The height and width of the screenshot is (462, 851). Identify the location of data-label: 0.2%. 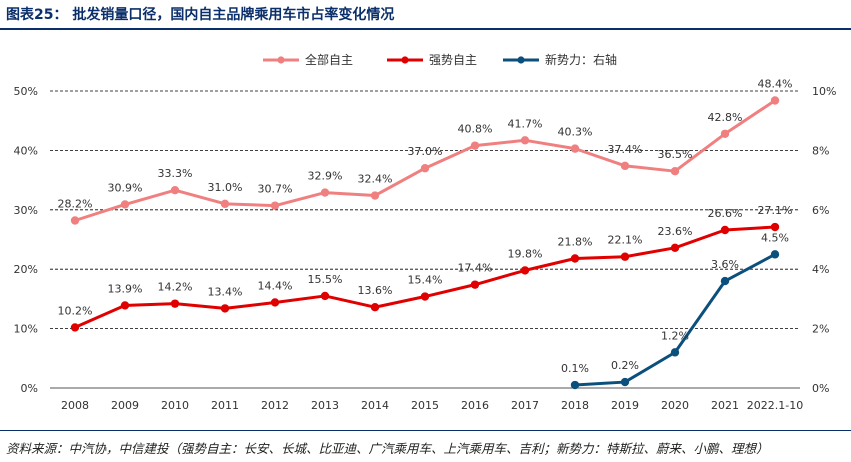
(625, 365).